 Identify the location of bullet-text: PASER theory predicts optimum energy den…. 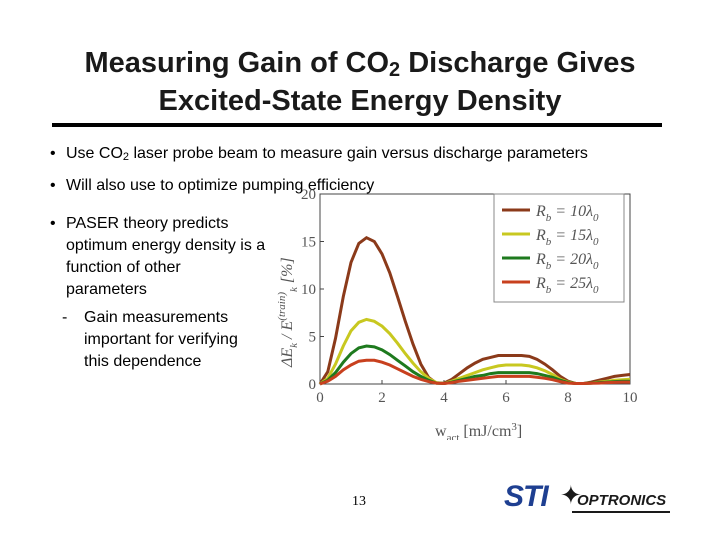
(166, 256).